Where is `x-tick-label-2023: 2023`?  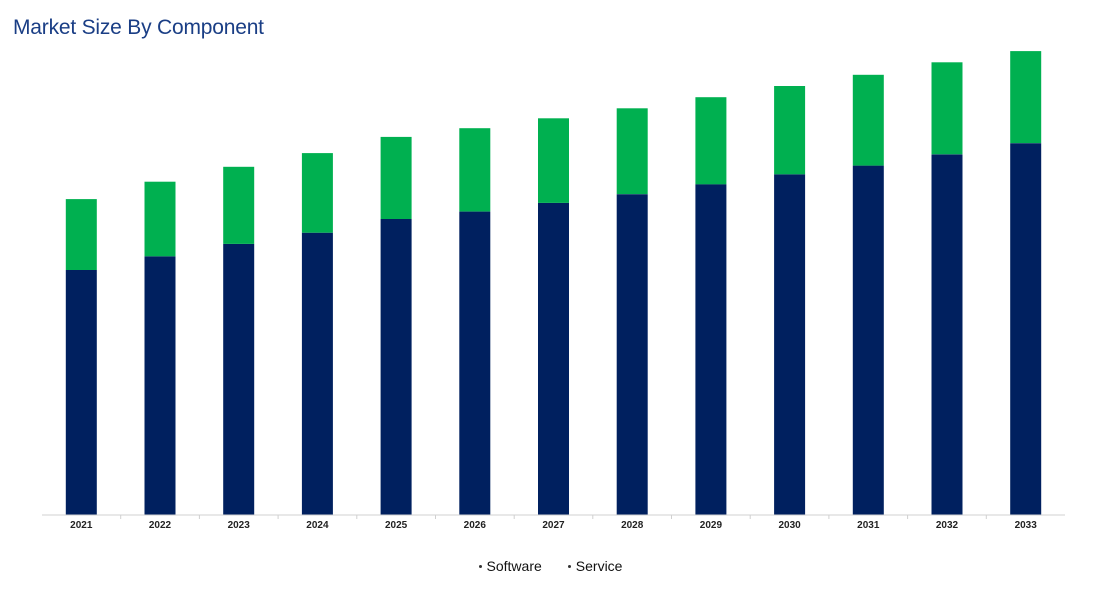 x-tick-label-2023: 2023 is located at coordinates (239, 525).